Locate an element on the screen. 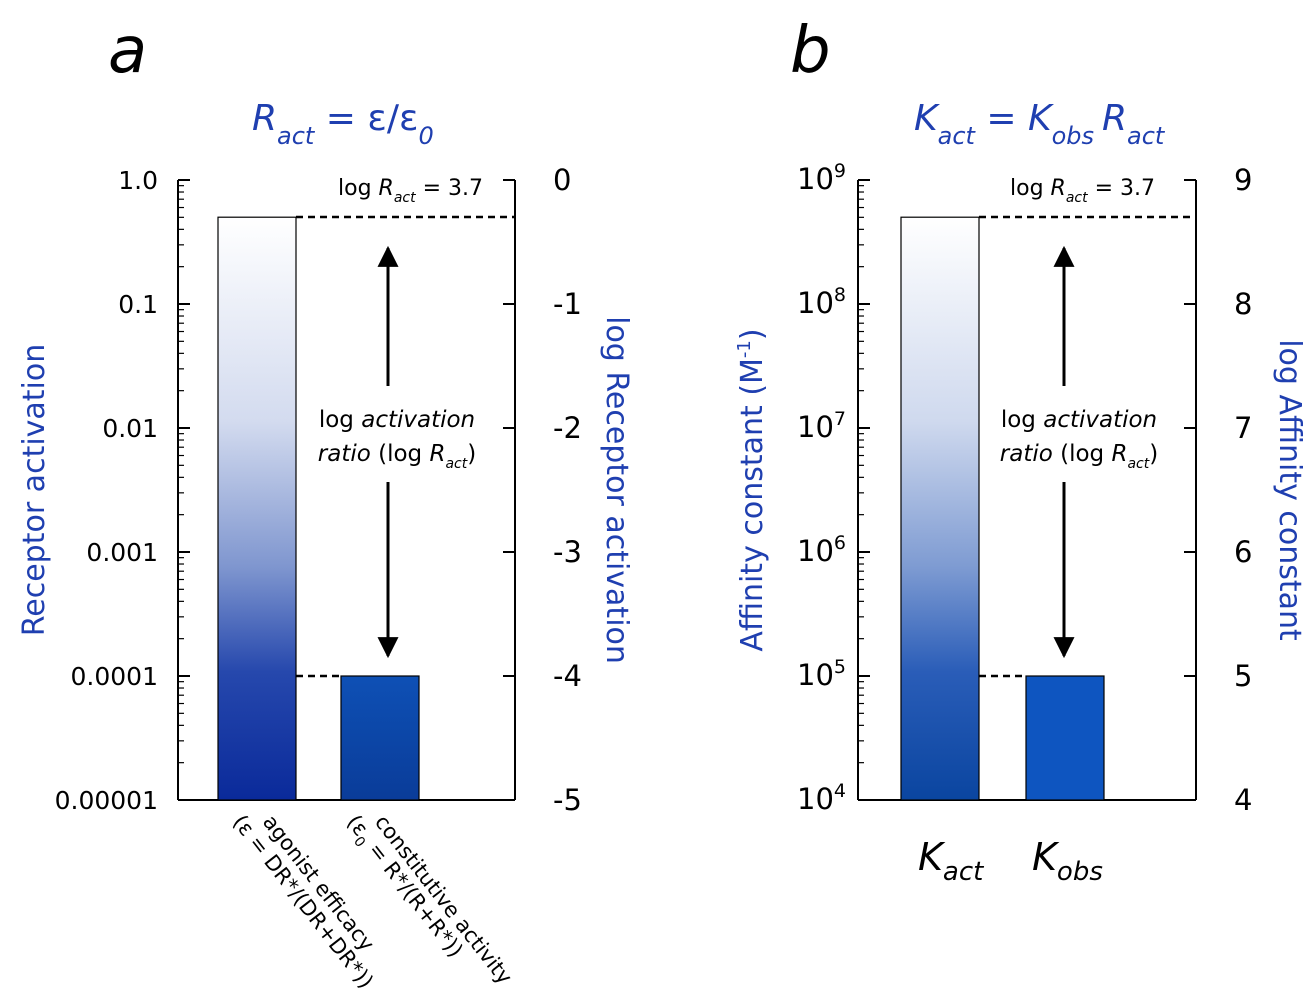 This screenshot has width=1309, height=1007. arrow-label-b-line1: log activation is located at coordinates (1079, 420).